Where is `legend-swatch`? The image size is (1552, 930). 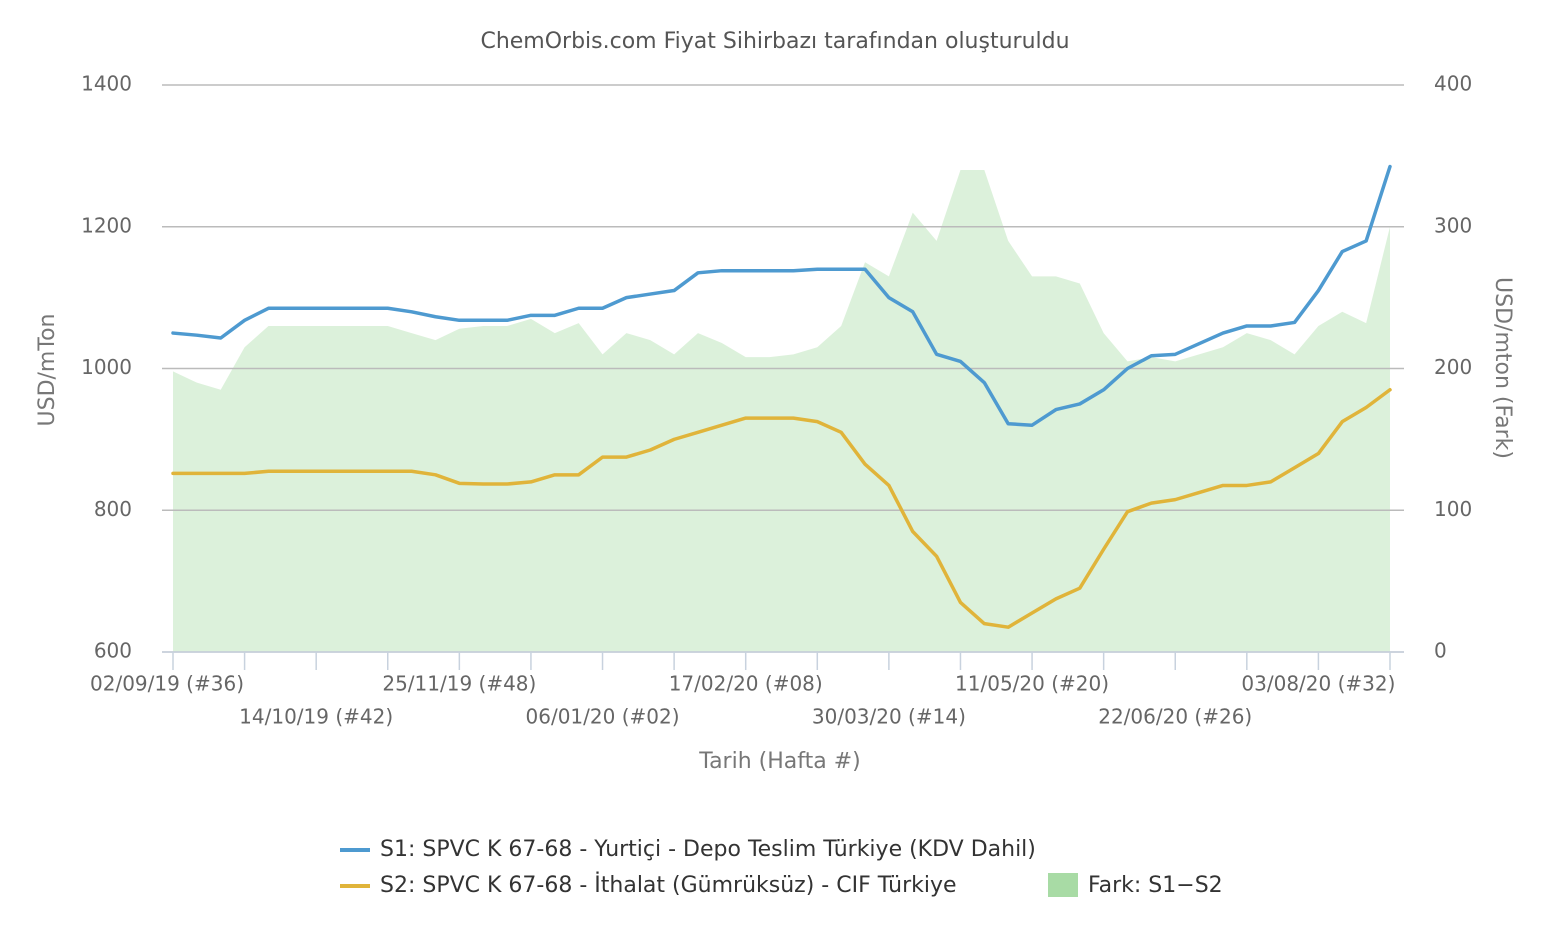
legend-swatch is located at coordinates (1063, 885).